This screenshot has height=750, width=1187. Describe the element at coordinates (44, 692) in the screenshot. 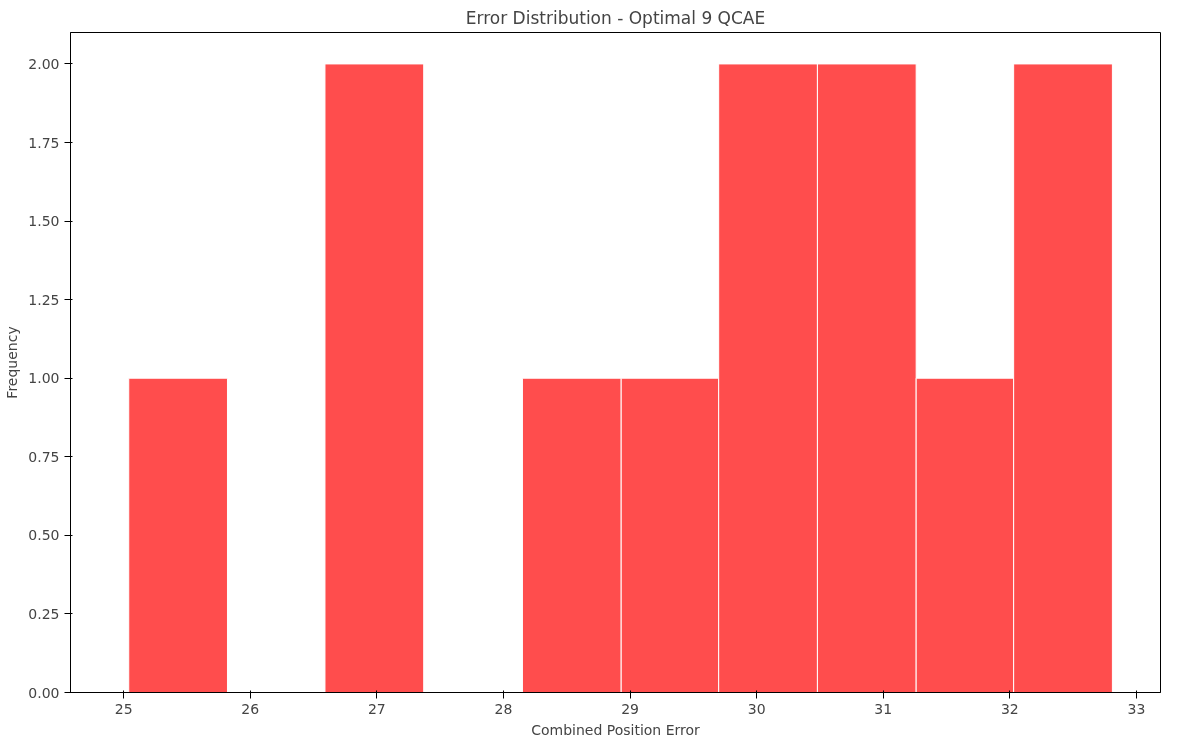

I see `y-tick-label: 0.00` at that location.